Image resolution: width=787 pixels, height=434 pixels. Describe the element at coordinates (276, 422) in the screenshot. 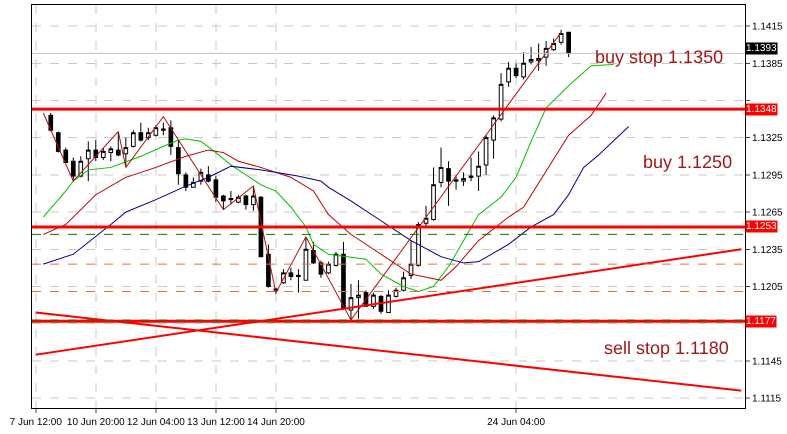

I see `x-tick-label: 14 Jun 20:00` at that location.